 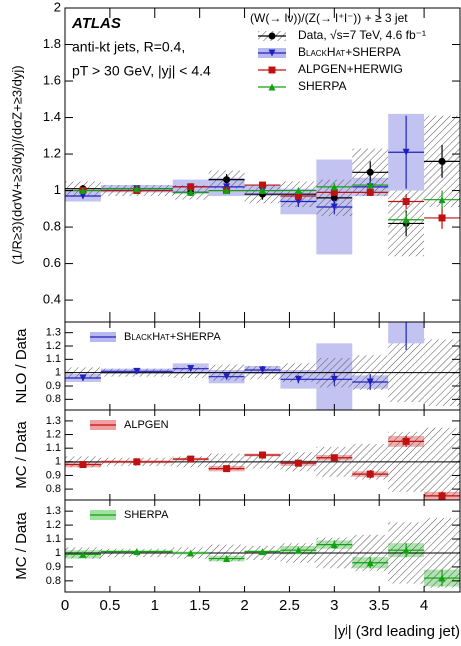 I want to click on x-tick-label: 3, so click(x=334, y=605).